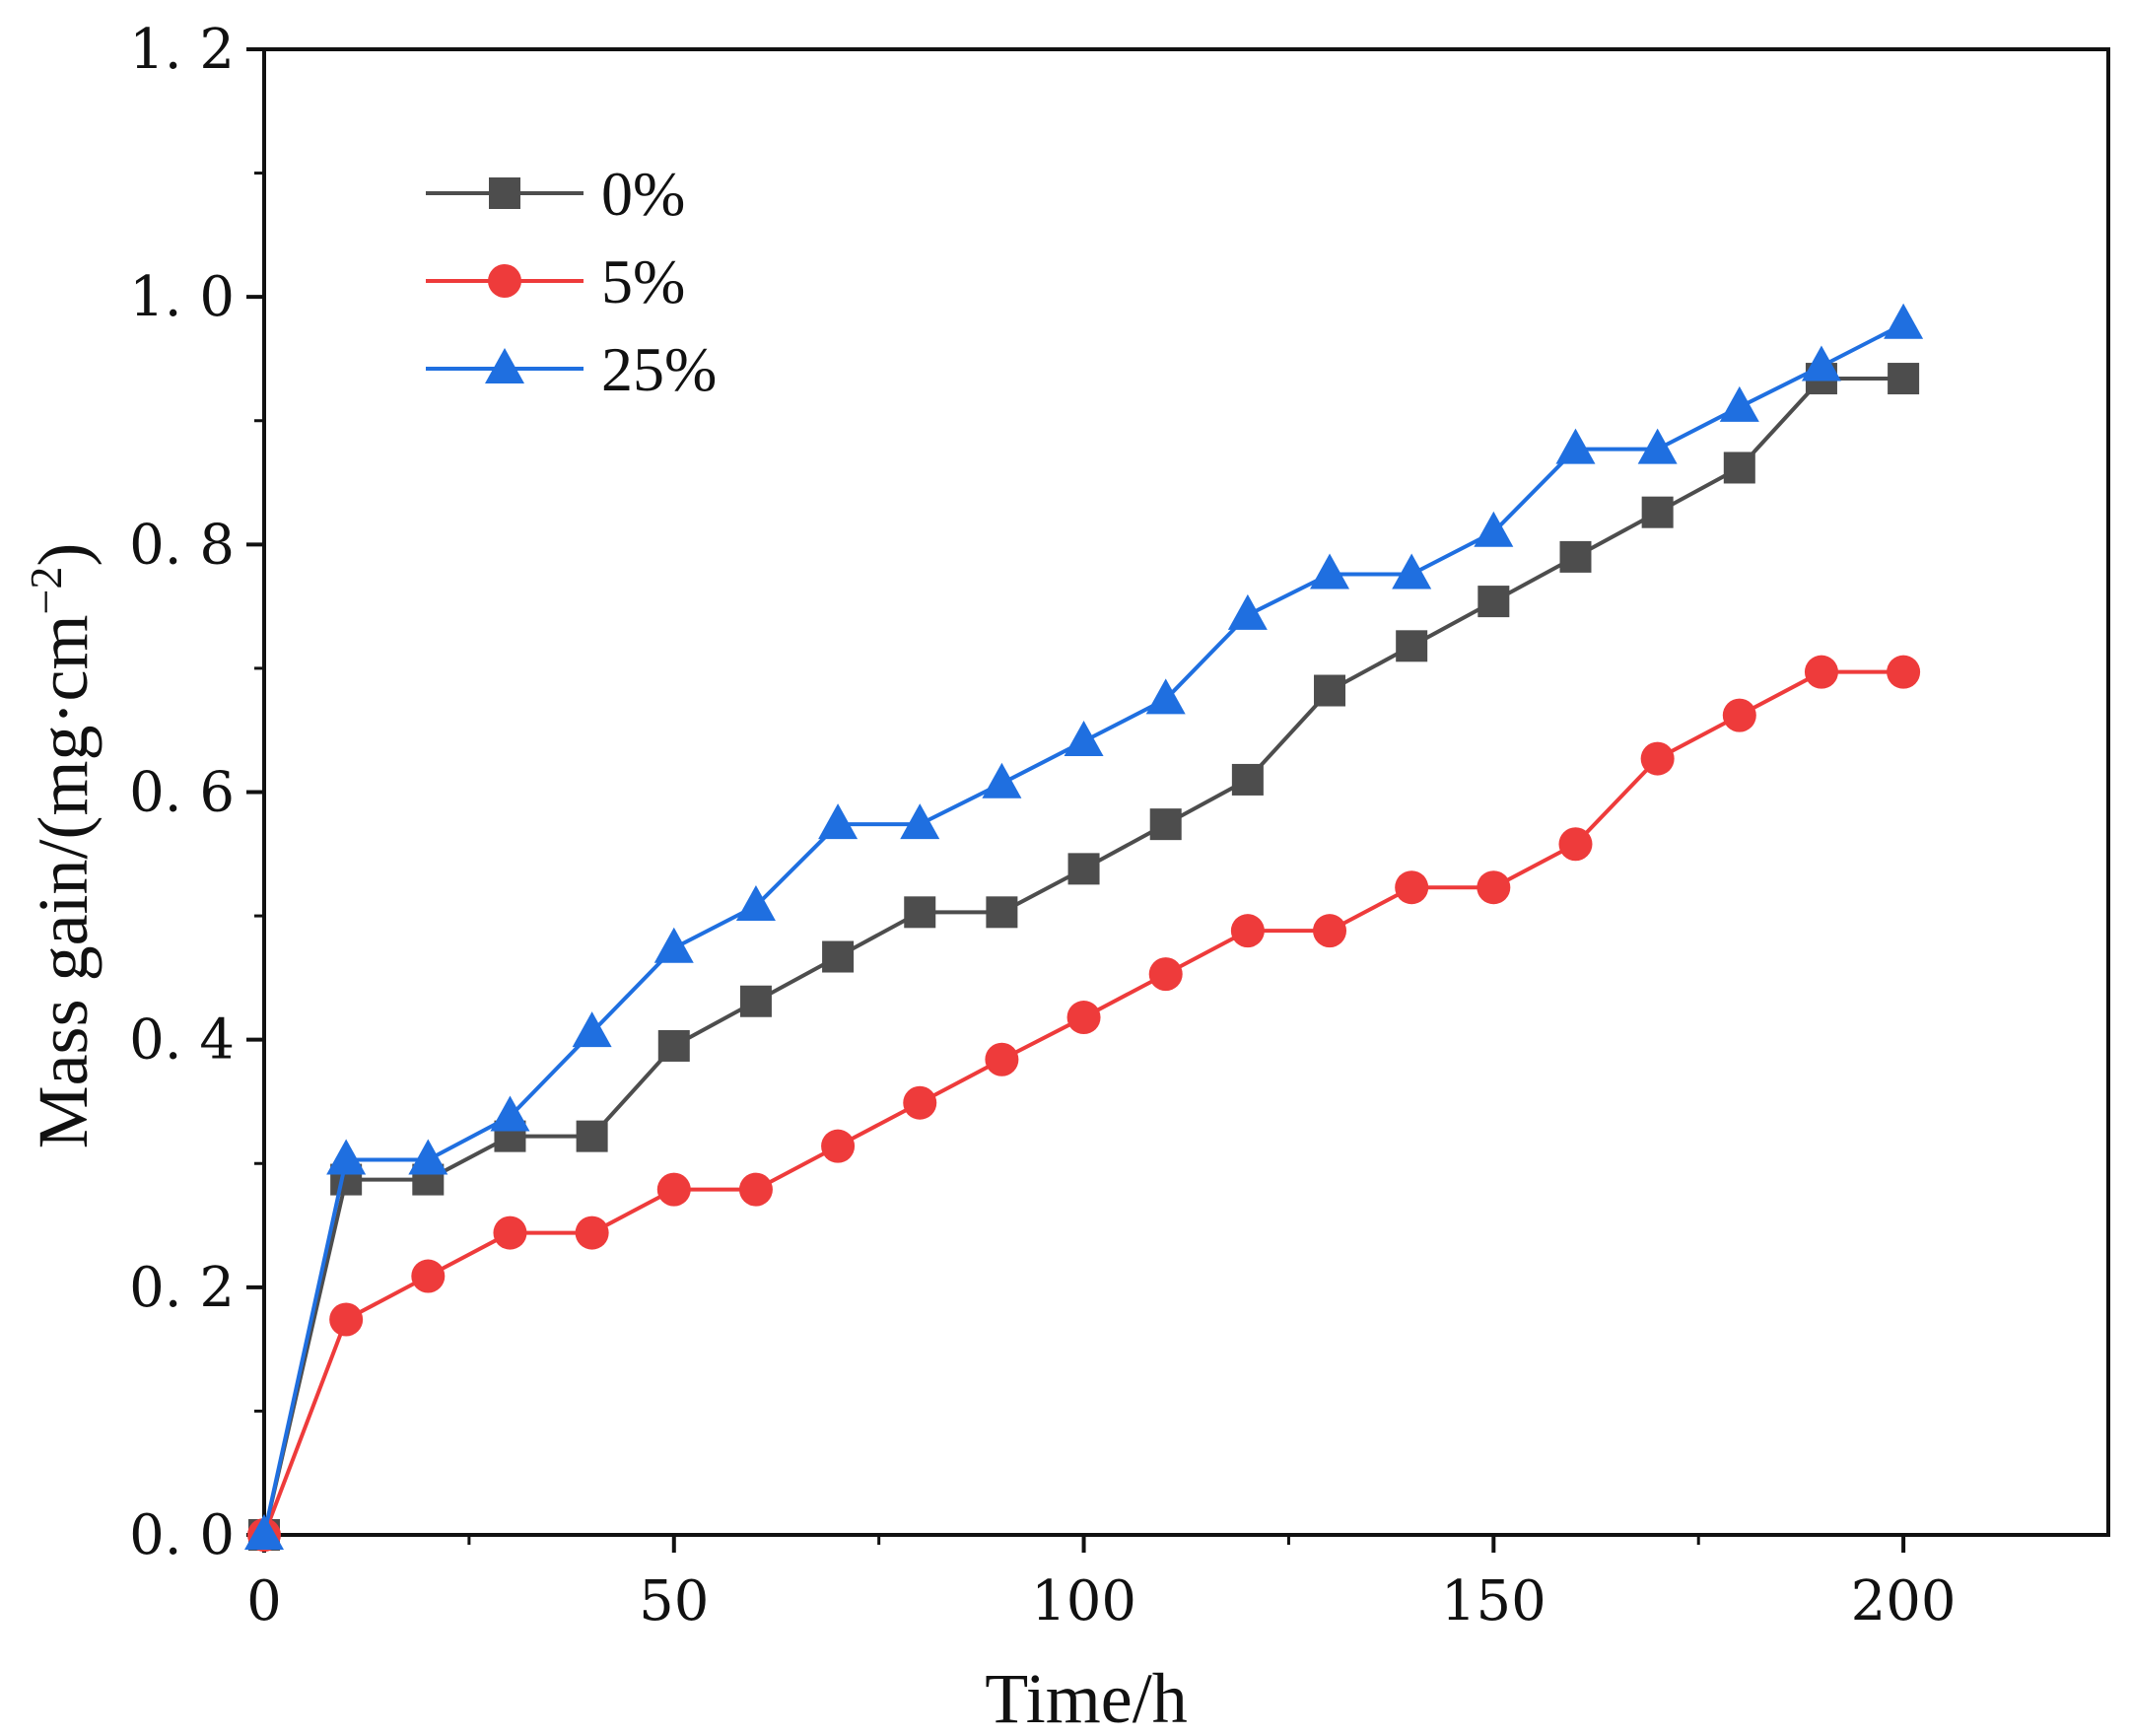  I want to click on y-tick-label: 0. 0, so click(182, 1535).